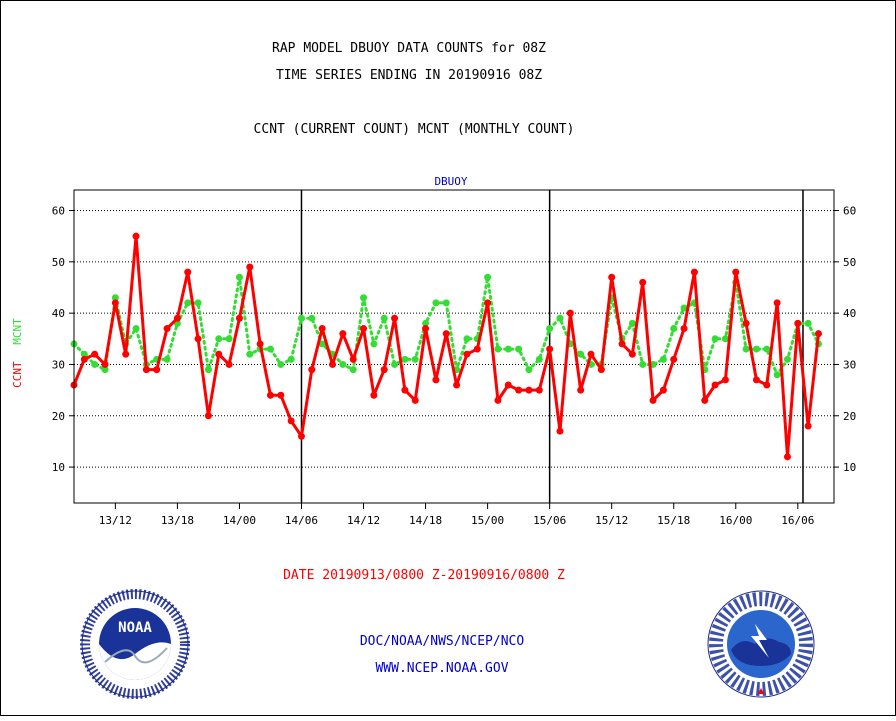 This screenshot has width=896, height=721. Describe the element at coordinates (549, 520) in the screenshot. I see `x-tick-label: 15/06` at that location.